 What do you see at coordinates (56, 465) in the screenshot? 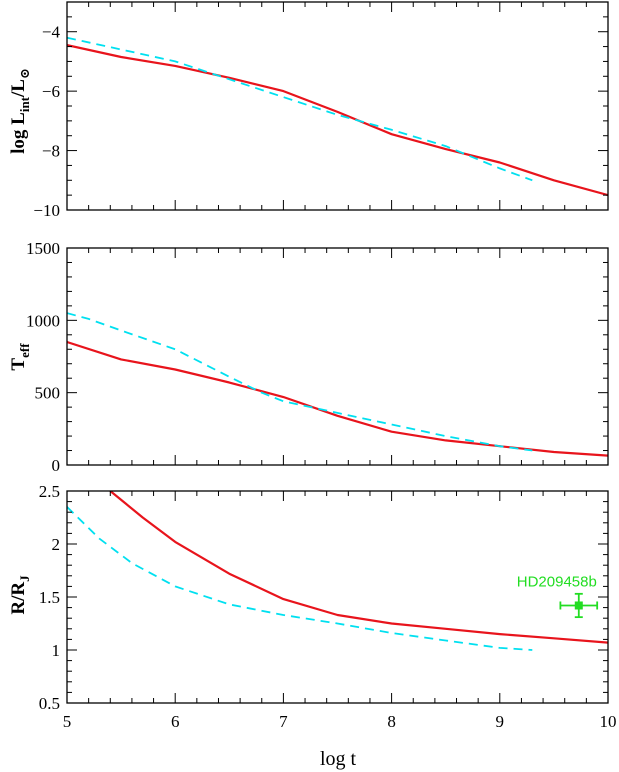
I see `temperature-y-tick-label: 0` at bounding box center [56, 465].